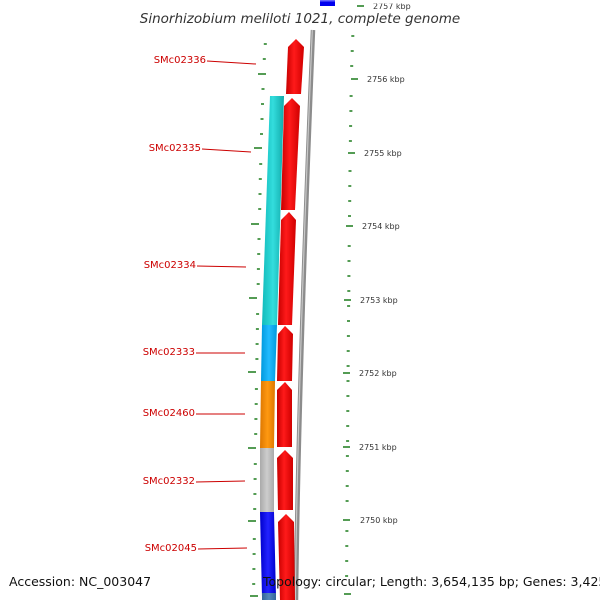 The image size is (600, 600). What do you see at coordinates (285, 480) in the screenshot?
I see `gene-arrow-SMc02332` at bounding box center [285, 480].